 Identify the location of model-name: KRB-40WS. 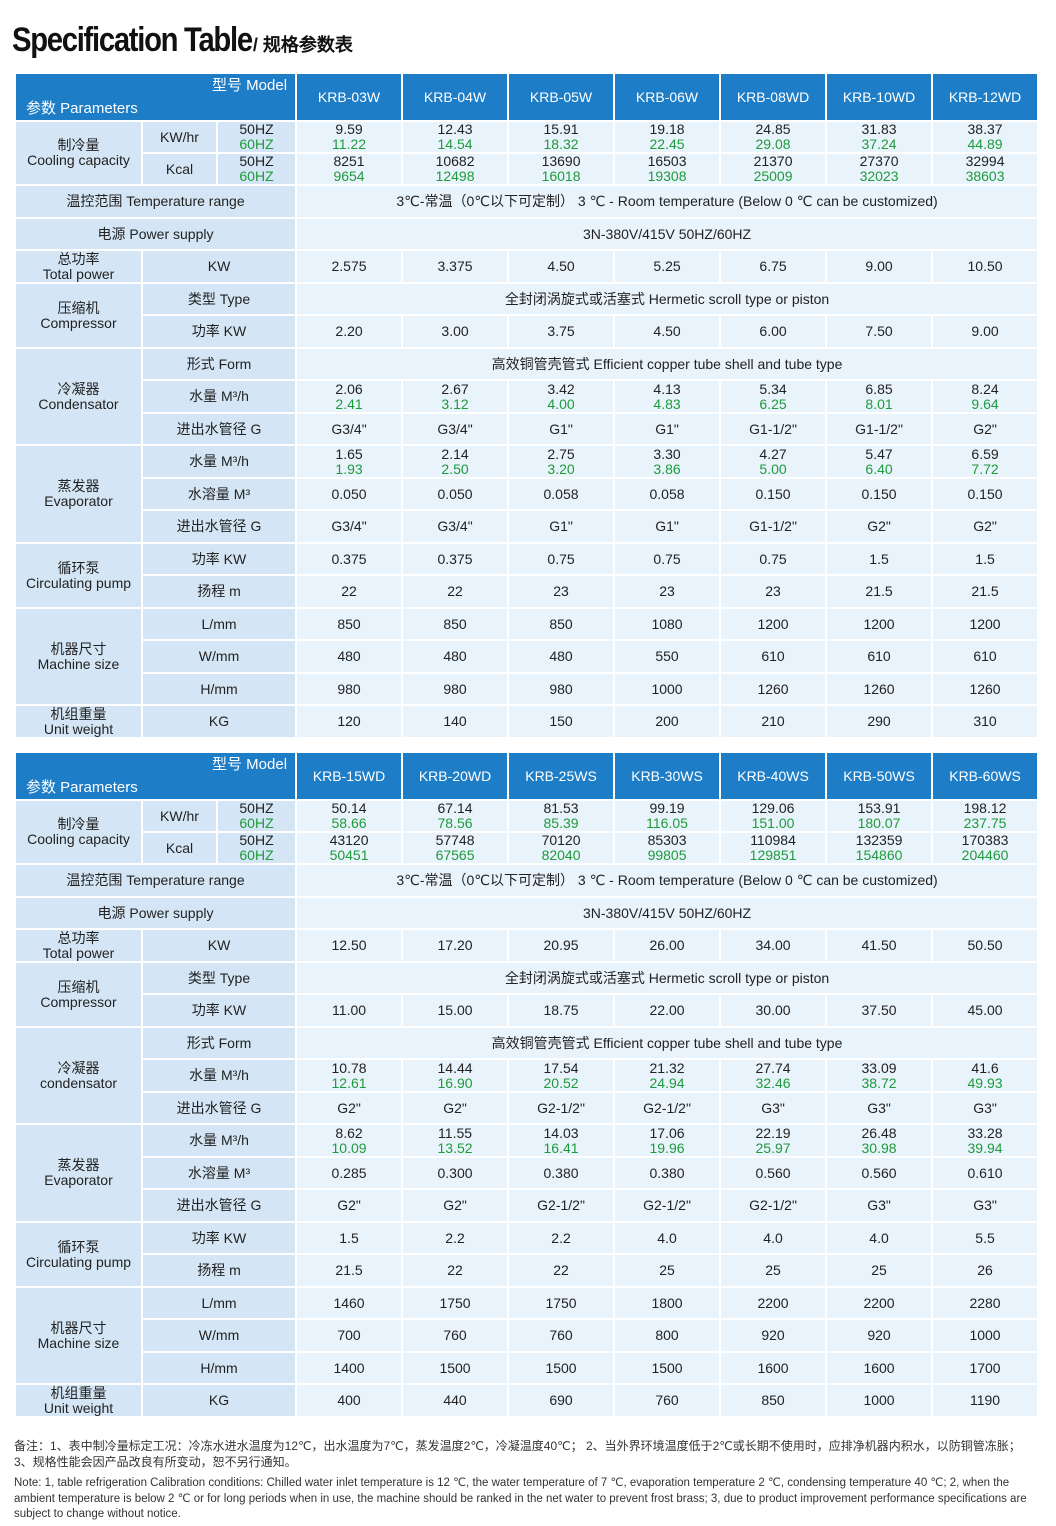
(773, 776).